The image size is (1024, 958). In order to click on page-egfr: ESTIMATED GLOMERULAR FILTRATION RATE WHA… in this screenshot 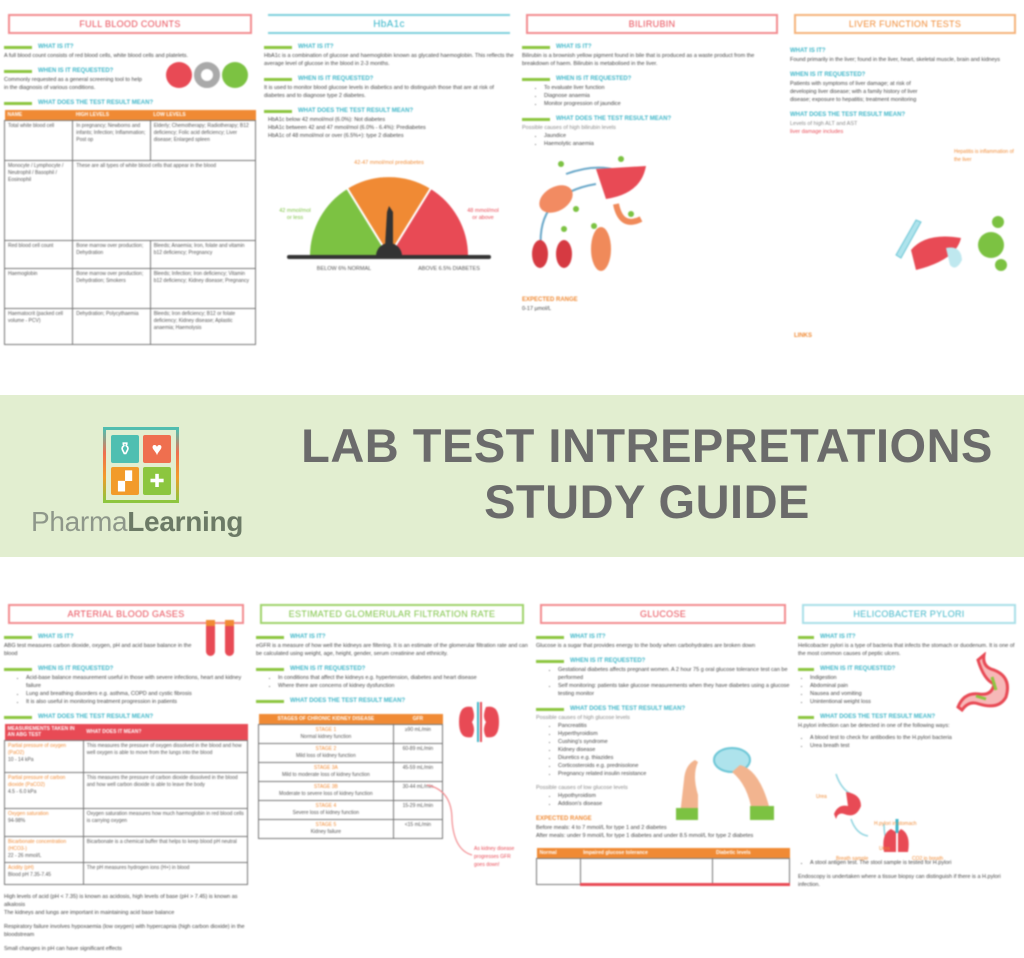, I will do `click(392, 774)`.